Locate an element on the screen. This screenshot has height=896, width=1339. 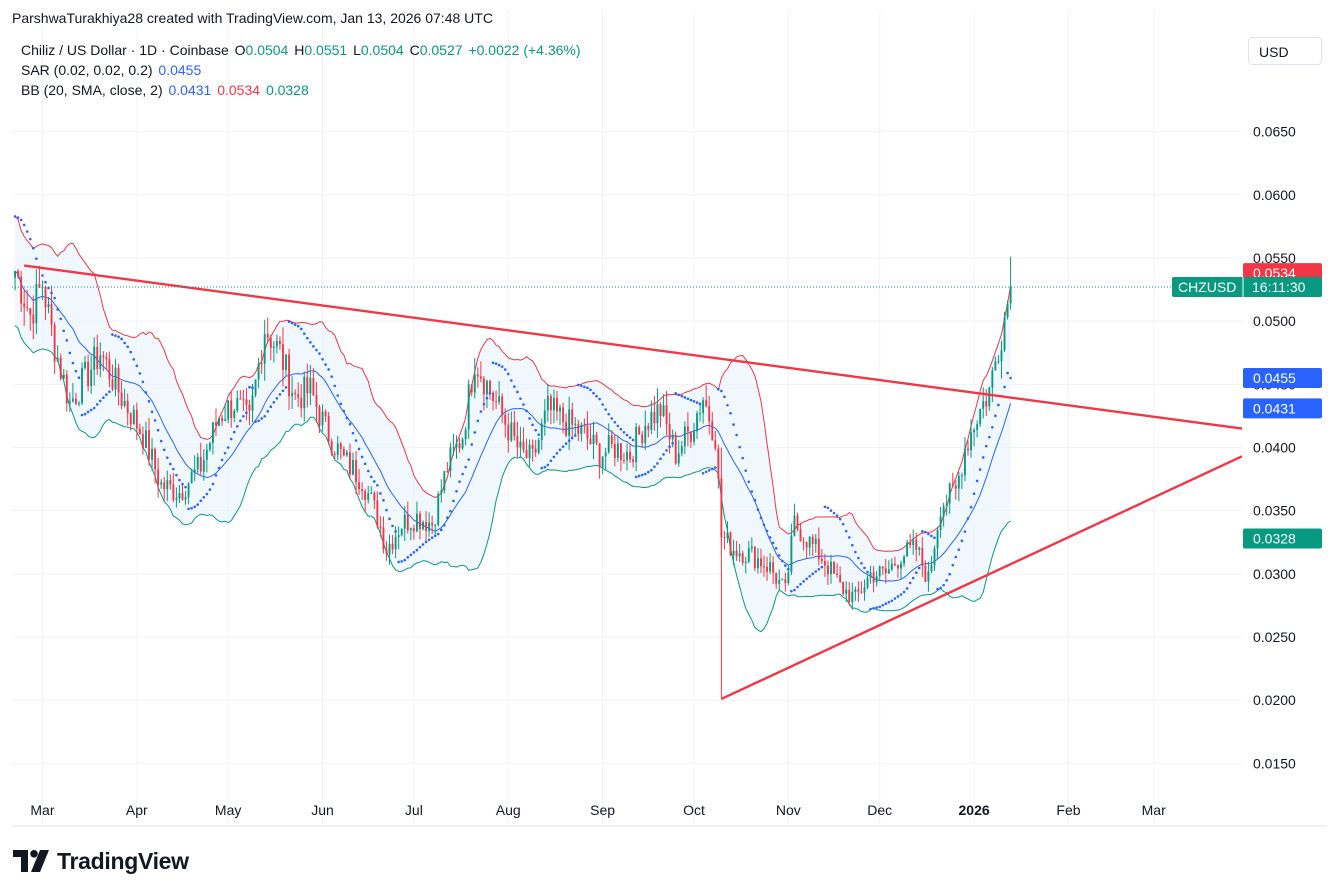
bb-label: BB (20, SMA, close, 2) is located at coordinates (92, 90).